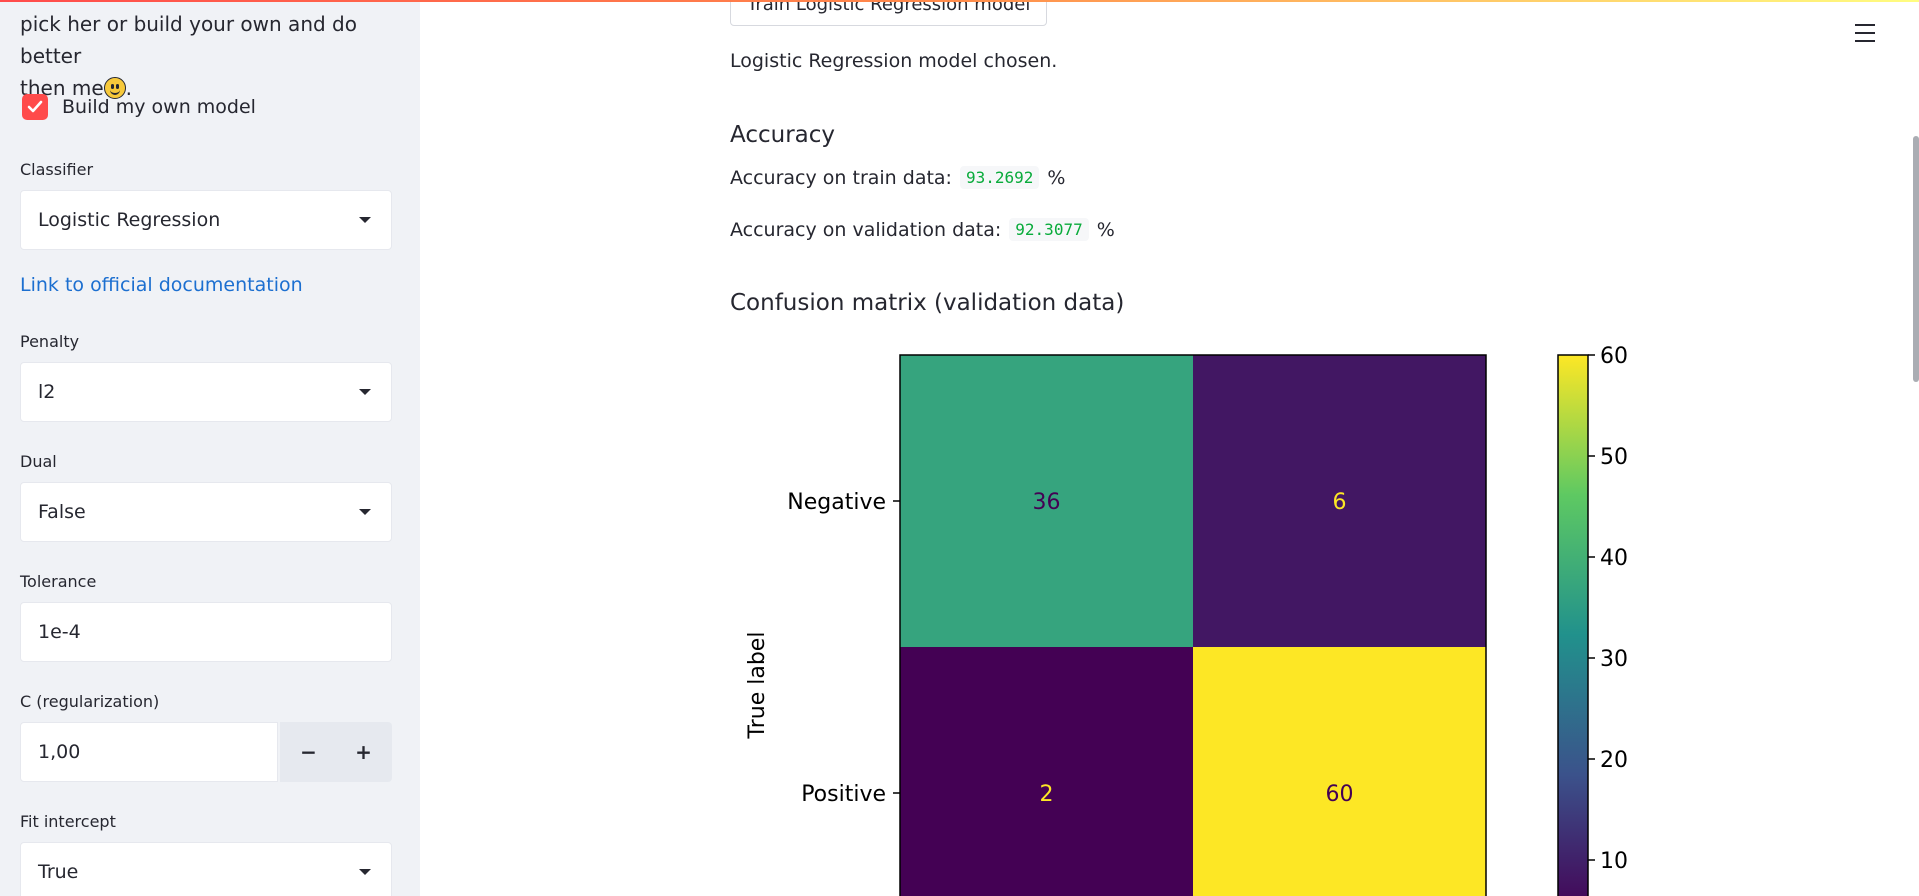 This screenshot has width=1919, height=896. What do you see at coordinates (1573, 625) in the screenshot?
I see `colorbar` at bounding box center [1573, 625].